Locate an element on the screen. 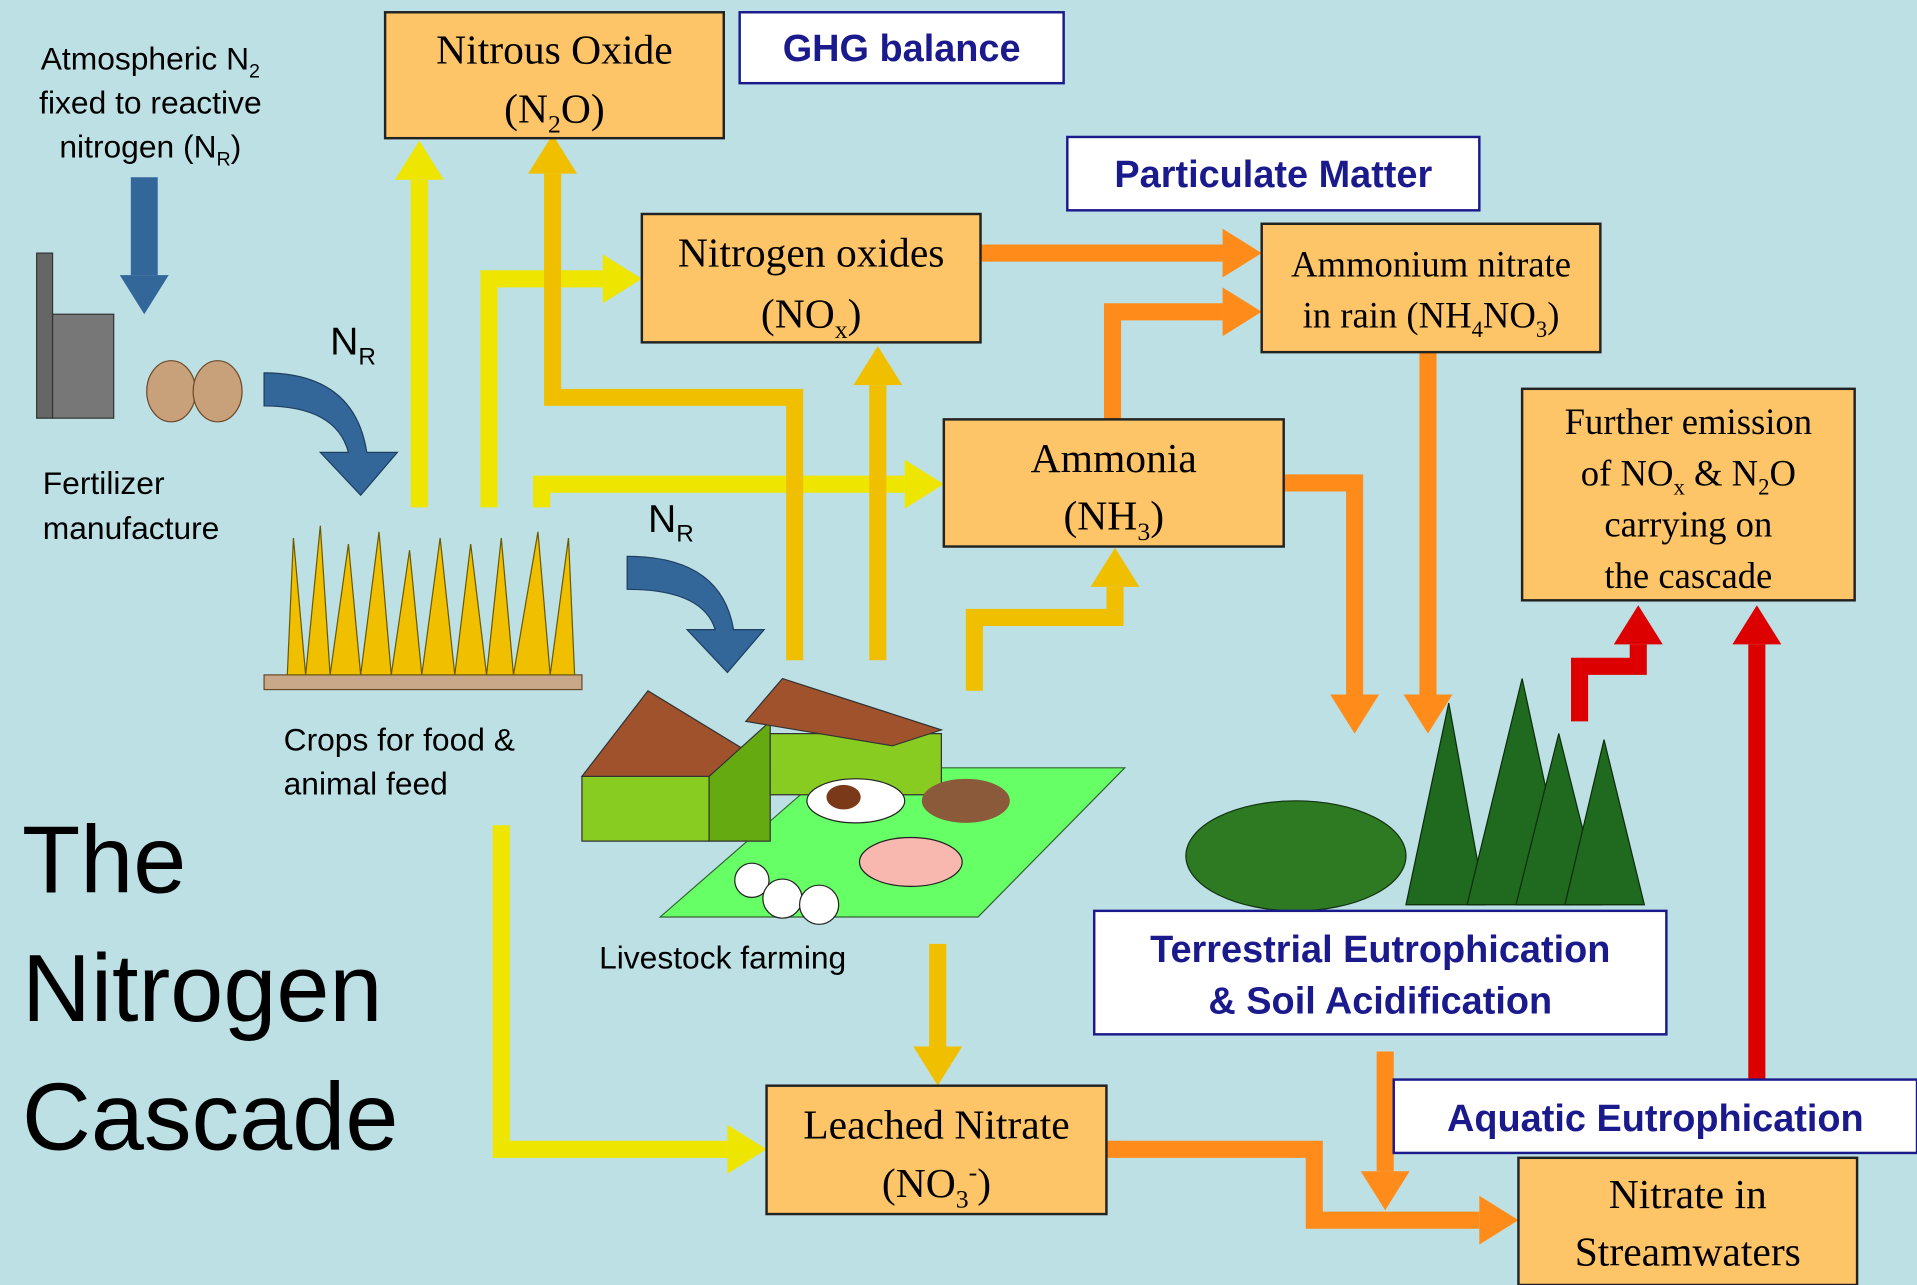  text-run: Crops for food & is located at coordinates (399, 740).